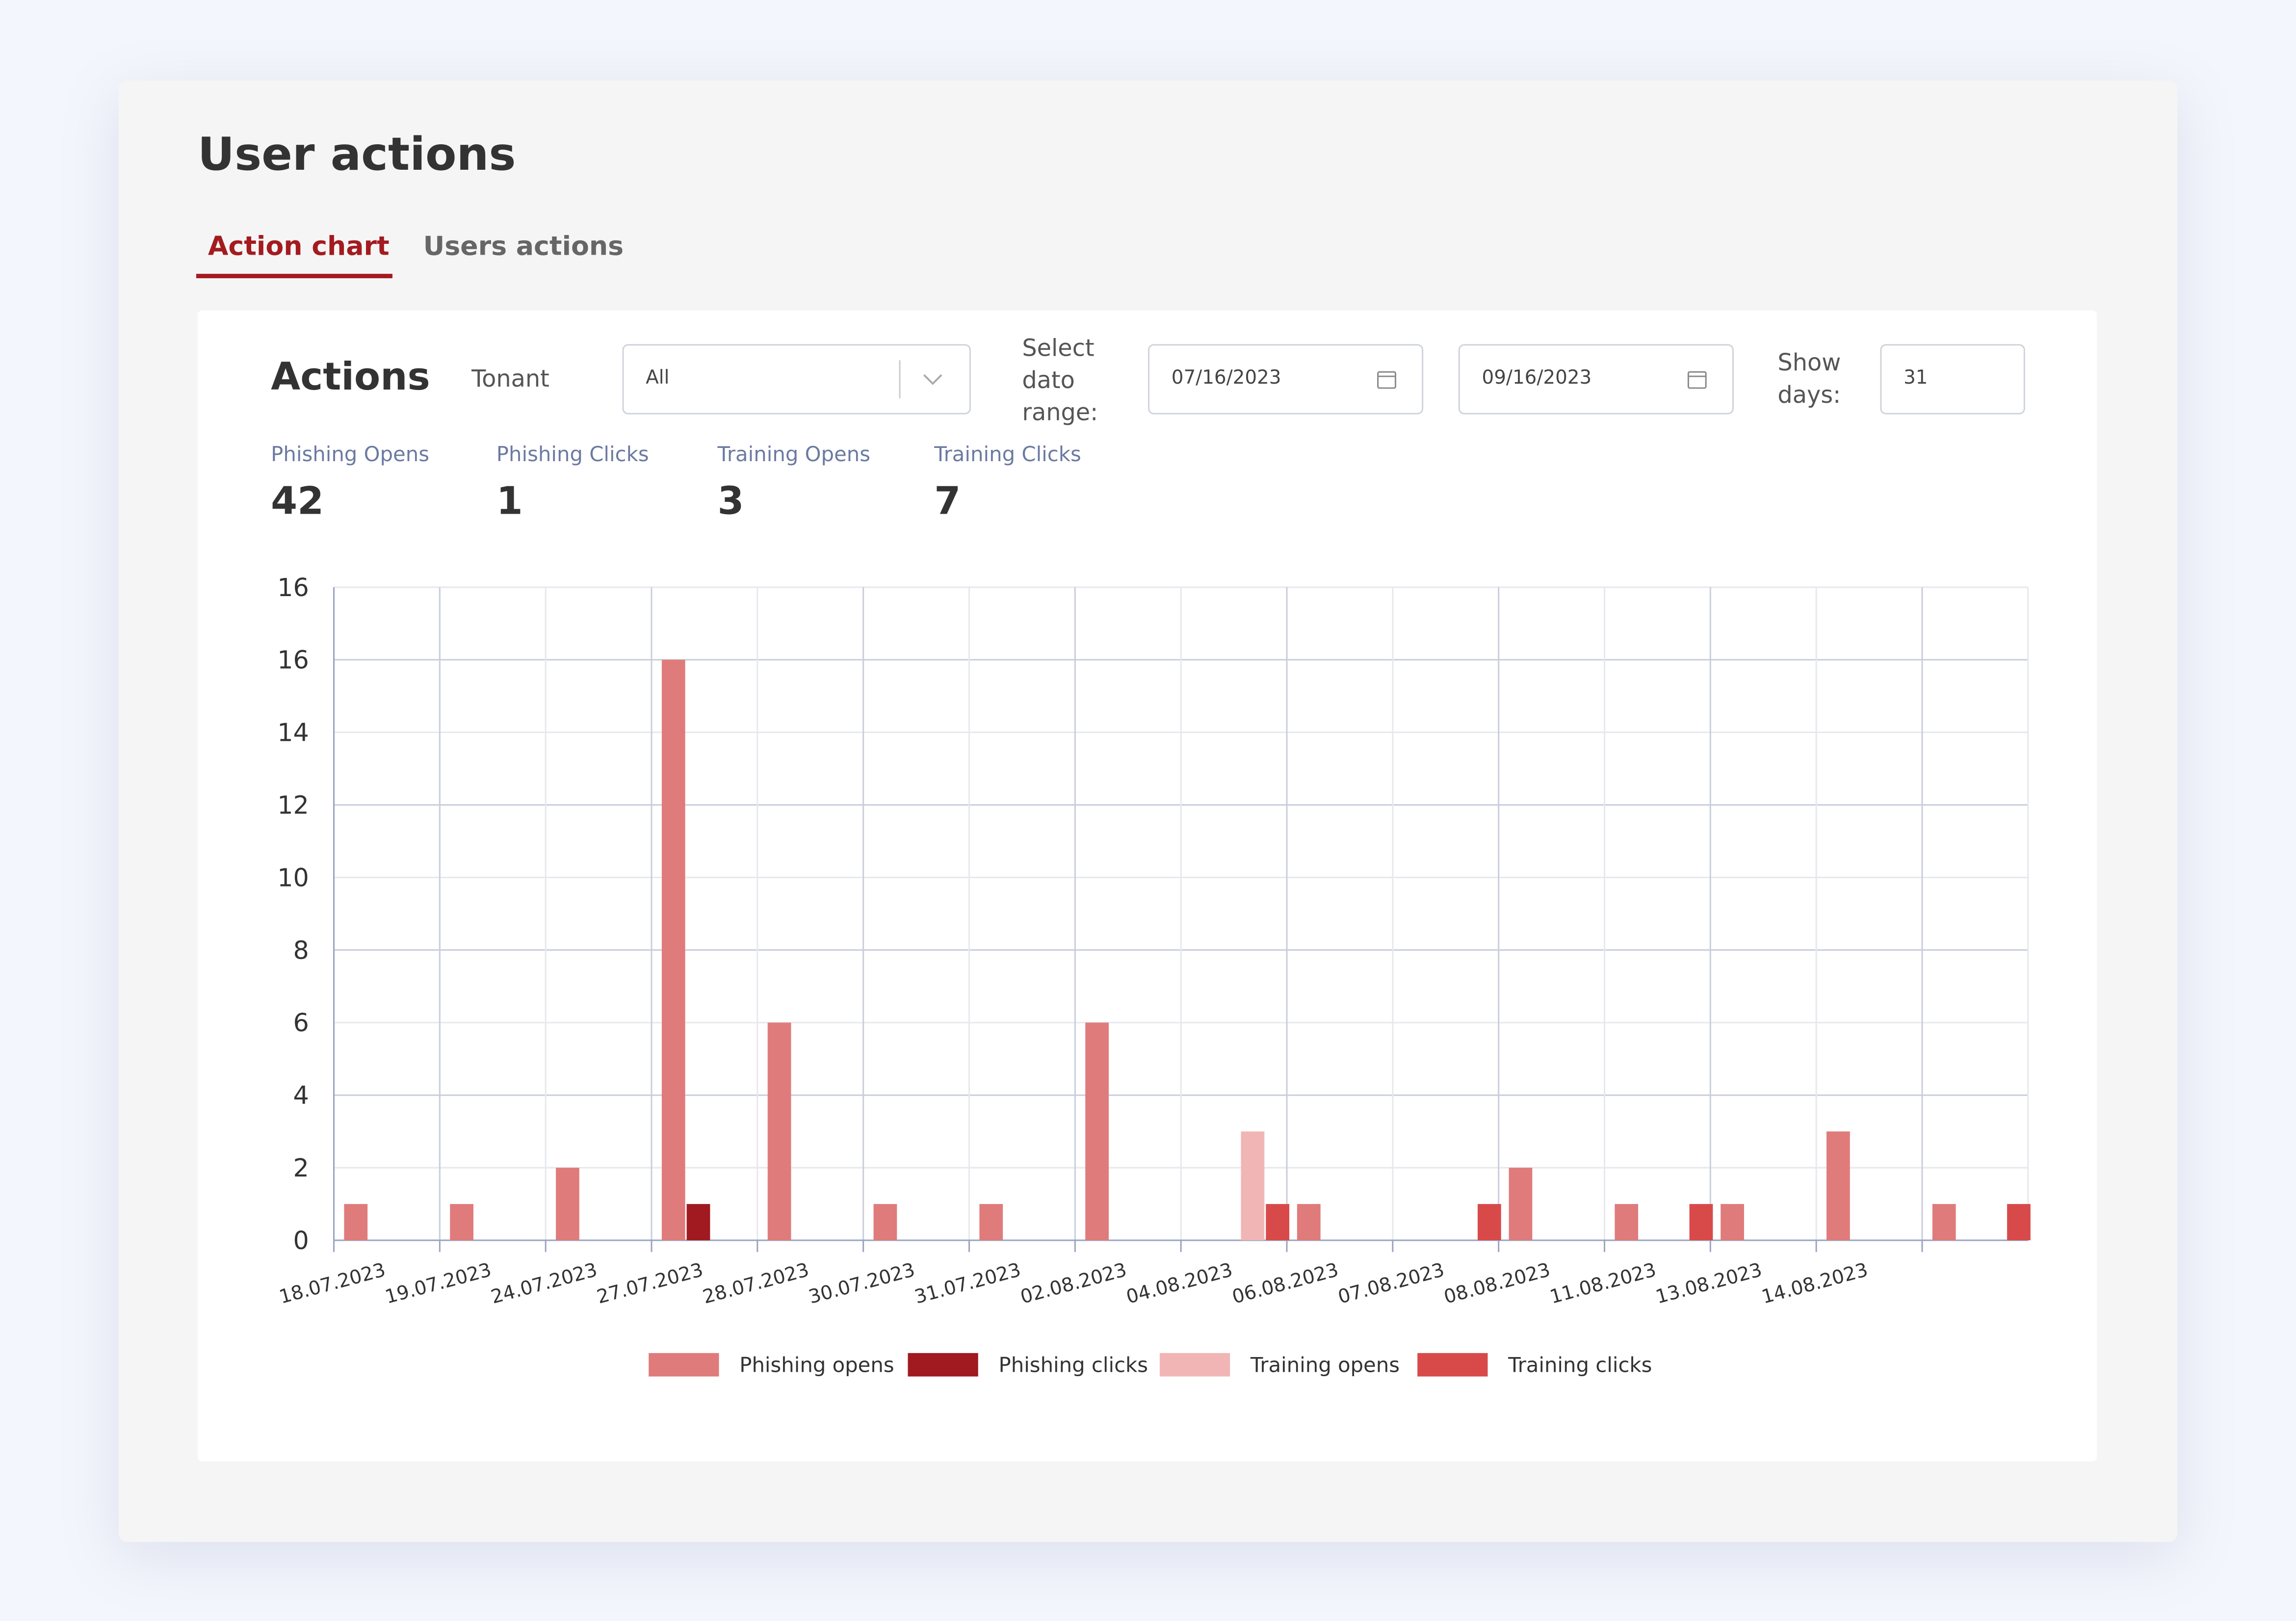 The height and width of the screenshot is (1621, 2296). Describe the element at coordinates (293, 804) in the screenshot. I see `y-tick-label: 12` at that location.